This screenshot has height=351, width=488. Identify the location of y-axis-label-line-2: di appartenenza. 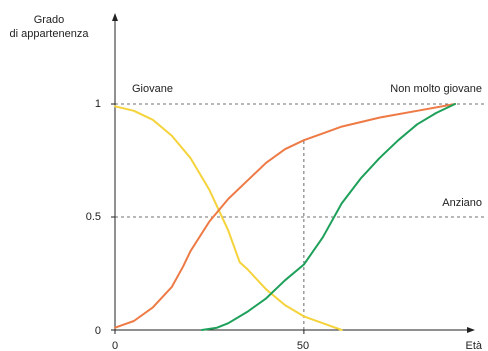
(50, 34).